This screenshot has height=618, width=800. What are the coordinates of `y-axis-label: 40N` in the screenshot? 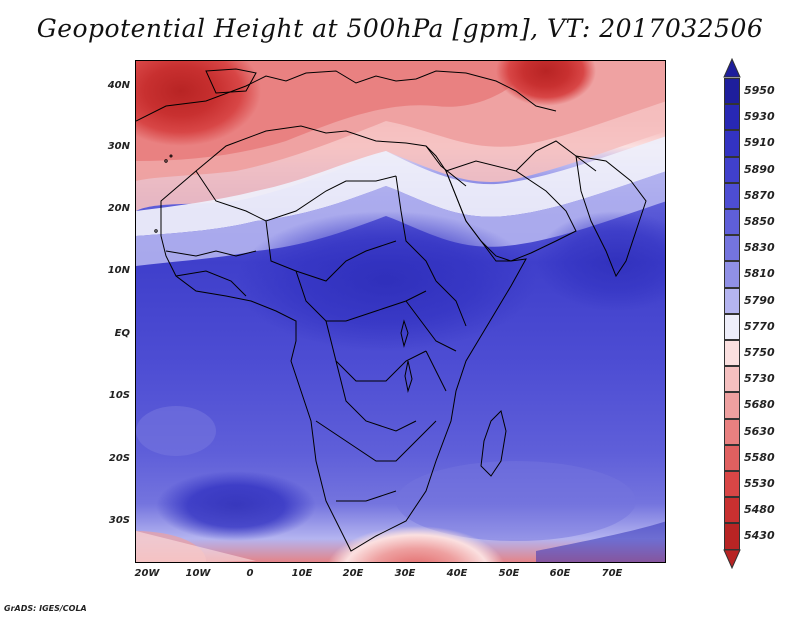 It's located at (118, 85).